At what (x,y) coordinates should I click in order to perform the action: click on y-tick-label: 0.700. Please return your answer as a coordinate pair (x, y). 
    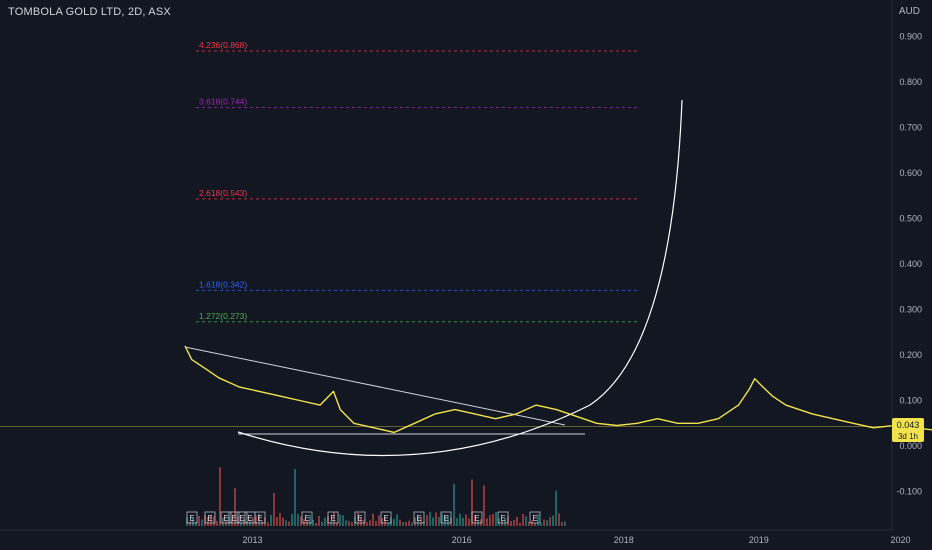
    Looking at the image, I should click on (910, 128).